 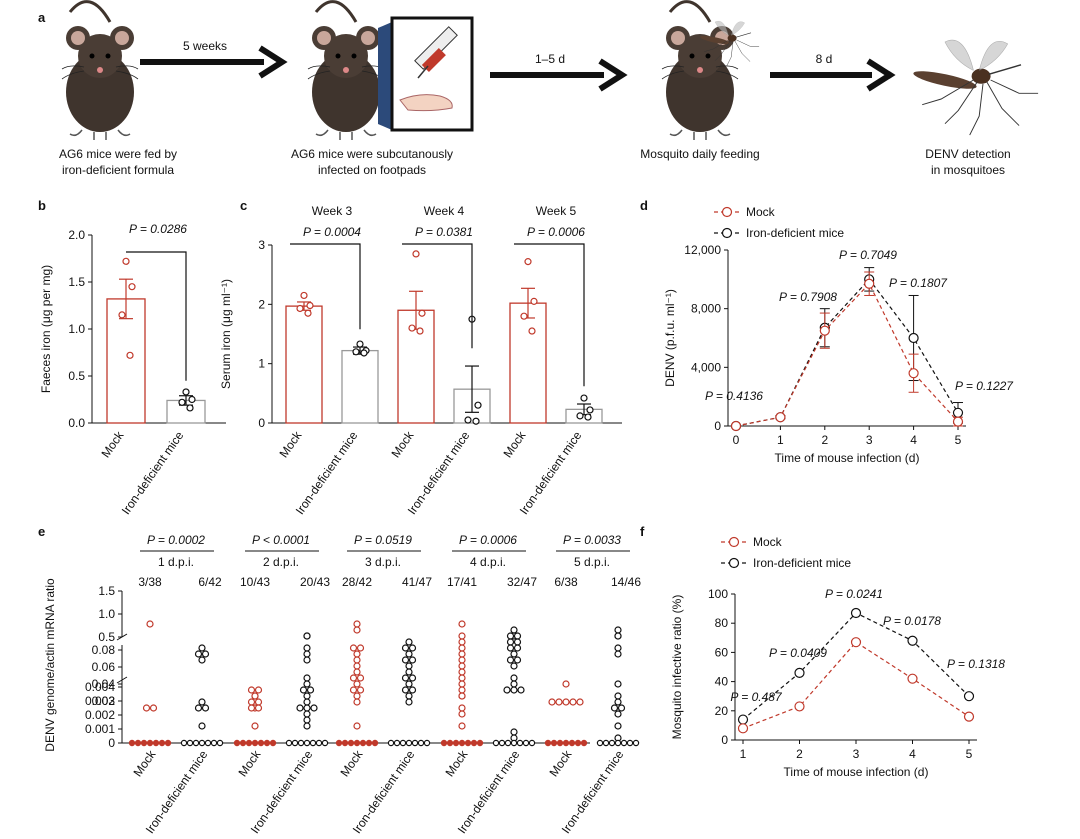 I want to click on y-tick-label: 0.04, so click(x=104, y=684).